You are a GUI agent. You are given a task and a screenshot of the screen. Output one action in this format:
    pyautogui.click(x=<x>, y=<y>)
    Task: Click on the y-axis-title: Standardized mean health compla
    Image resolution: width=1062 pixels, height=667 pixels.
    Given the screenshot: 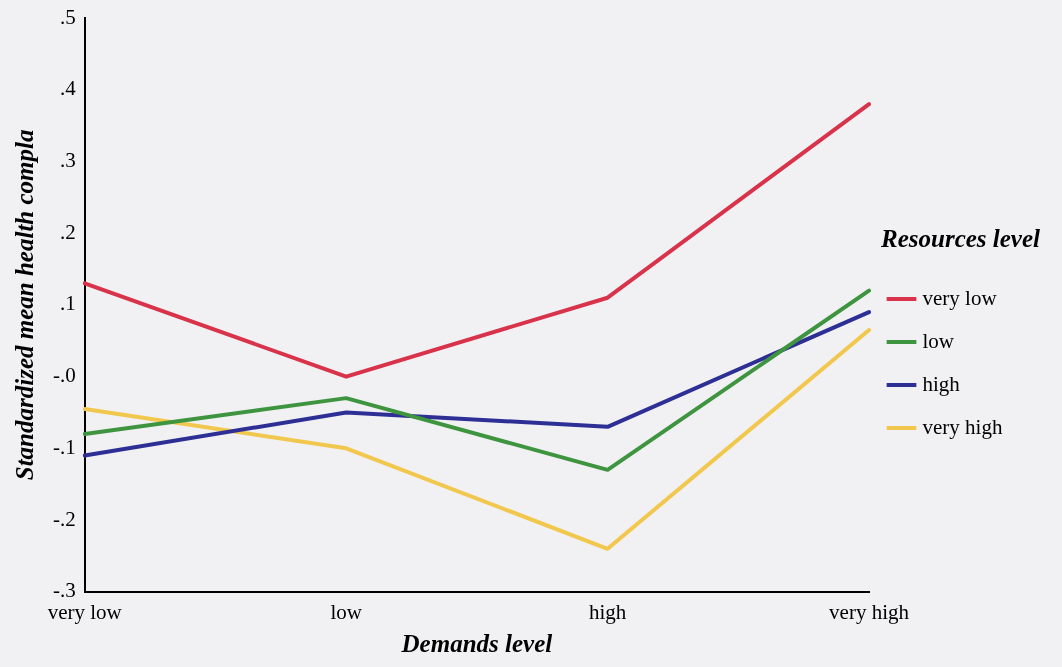 What is the action you would take?
    pyautogui.click(x=25, y=305)
    